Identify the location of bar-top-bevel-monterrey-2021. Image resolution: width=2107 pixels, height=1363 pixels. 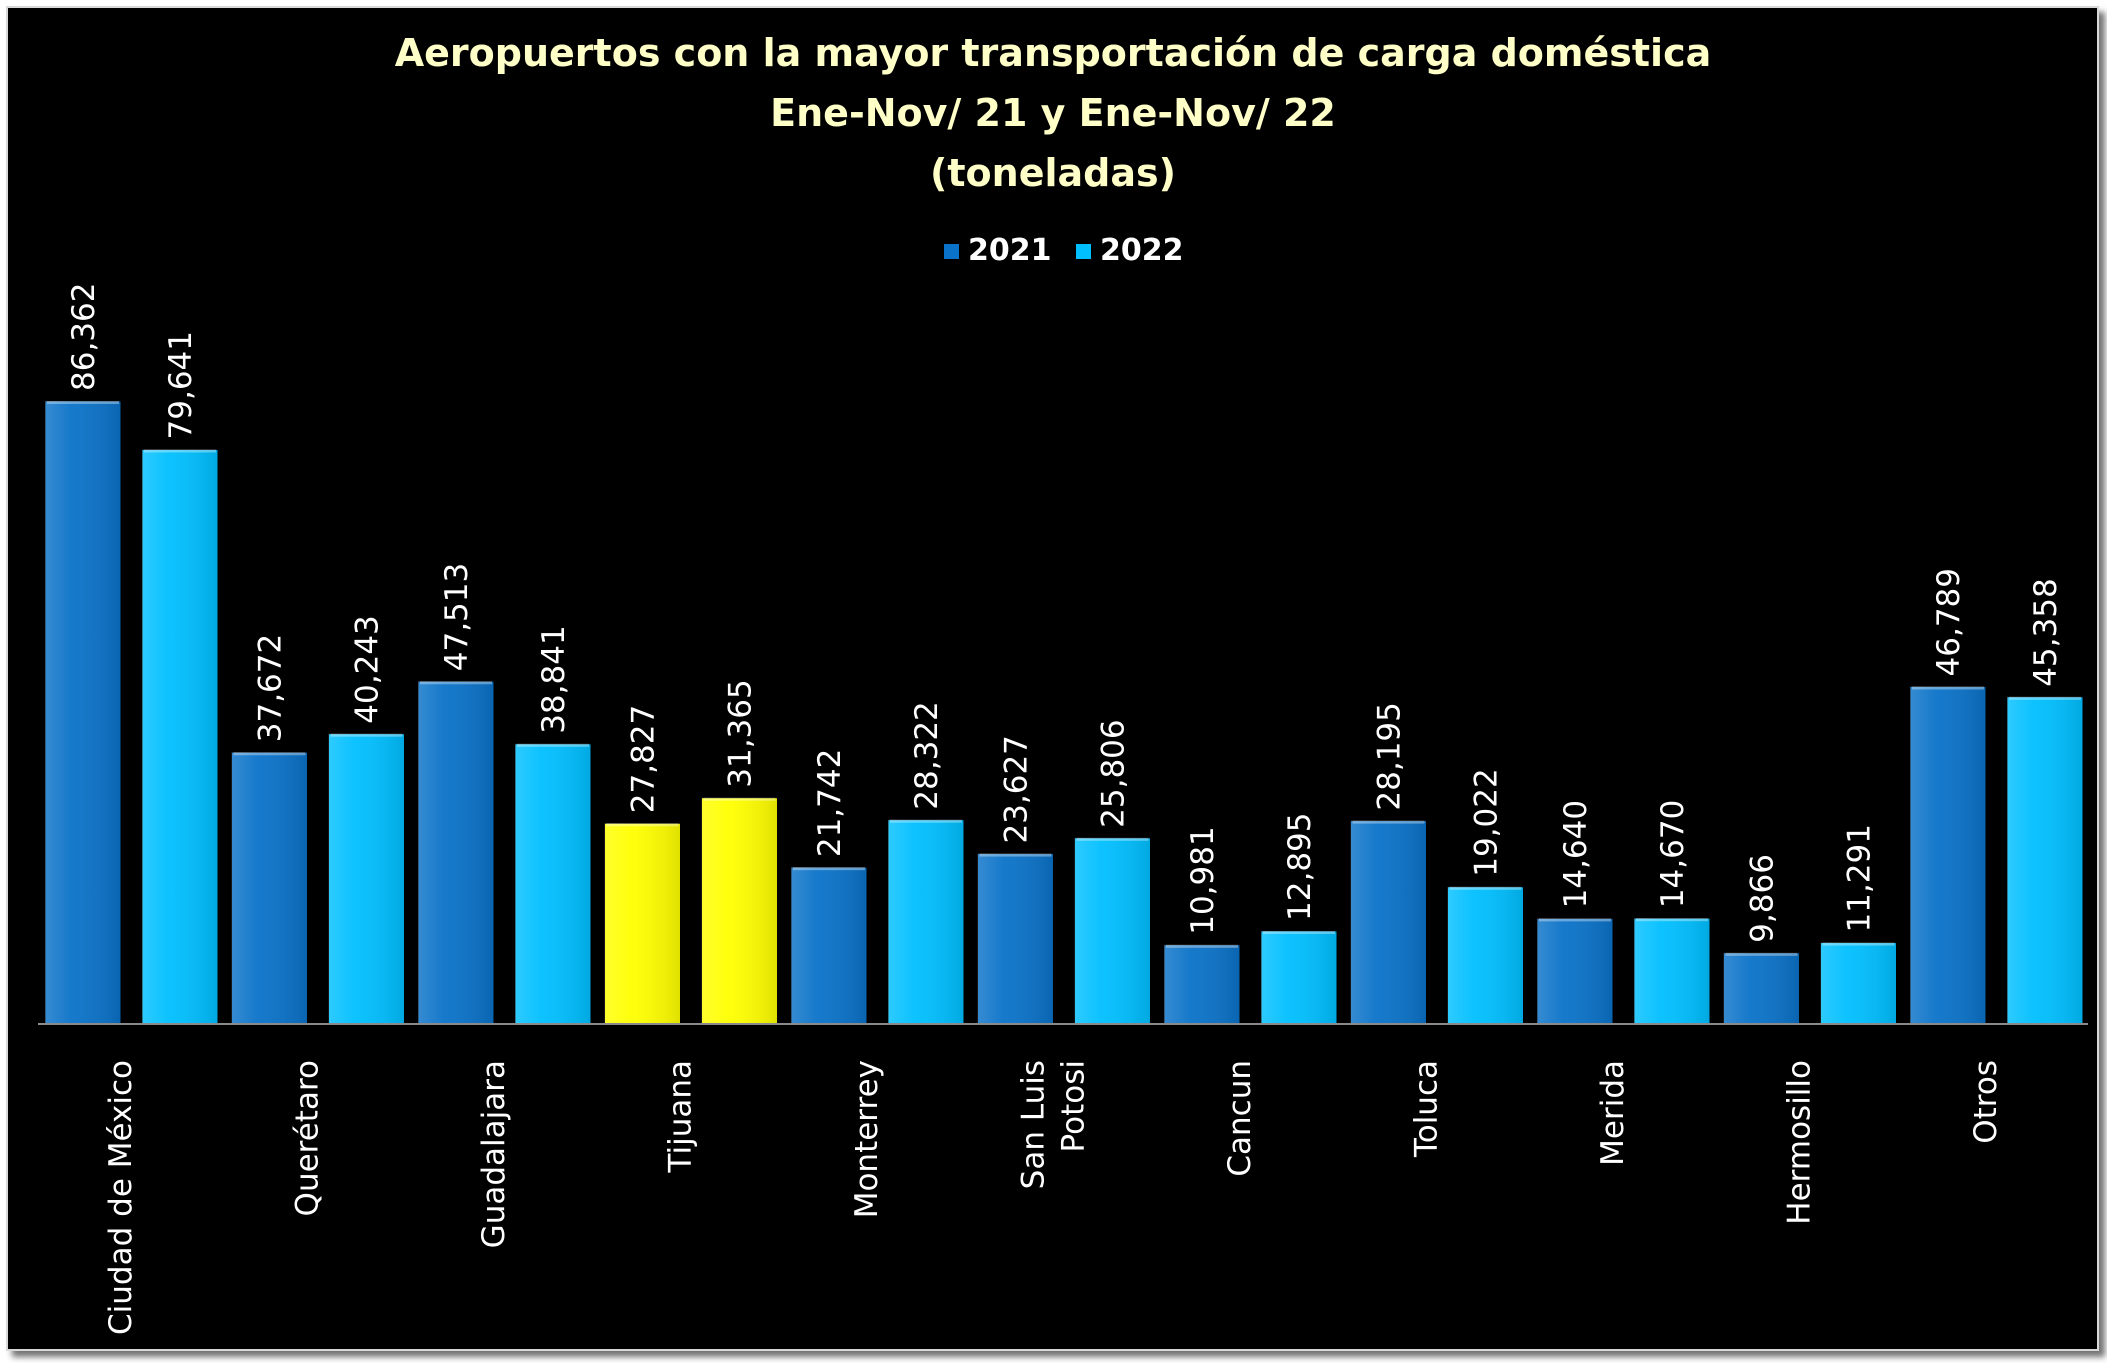
(829, 869).